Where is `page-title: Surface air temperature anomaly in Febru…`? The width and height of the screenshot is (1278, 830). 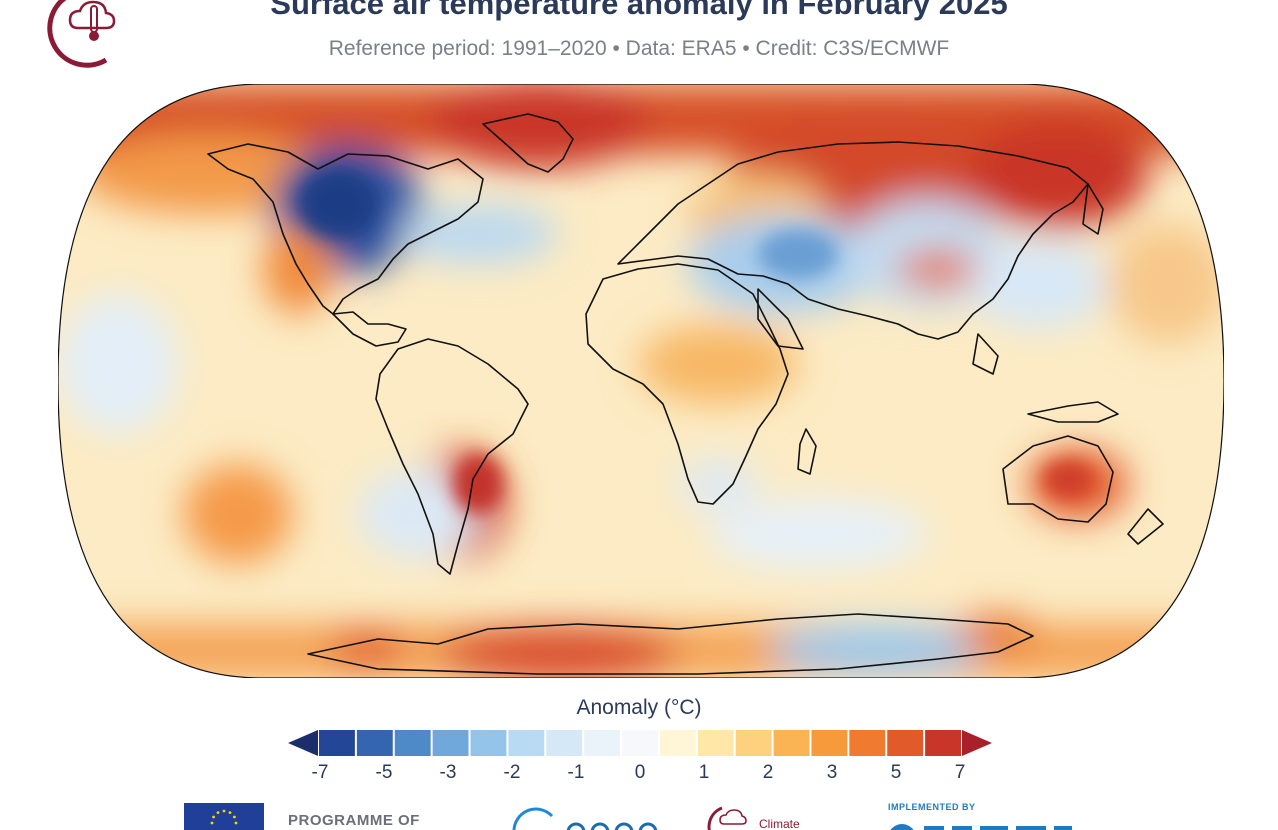
page-title: Surface air temperature anomaly in Febru… is located at coordinates (639, 10).